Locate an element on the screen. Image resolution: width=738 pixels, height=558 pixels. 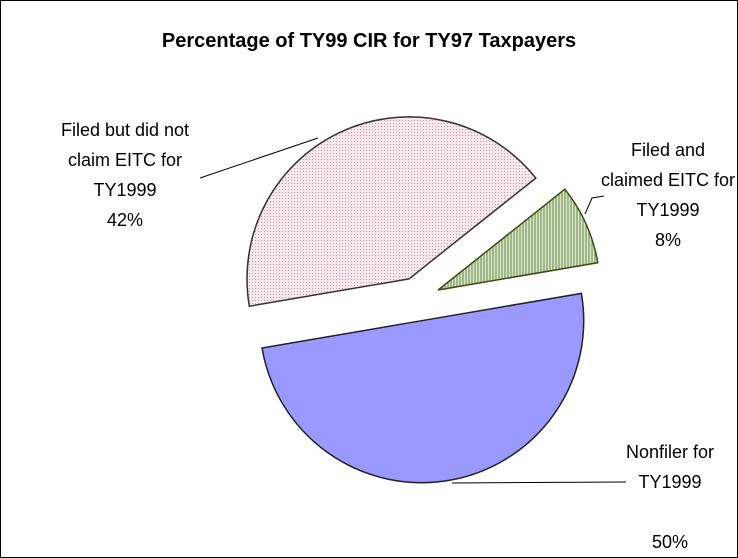
slice-label: Nonfiler for TY1999 is located at coordinates (670, 467).